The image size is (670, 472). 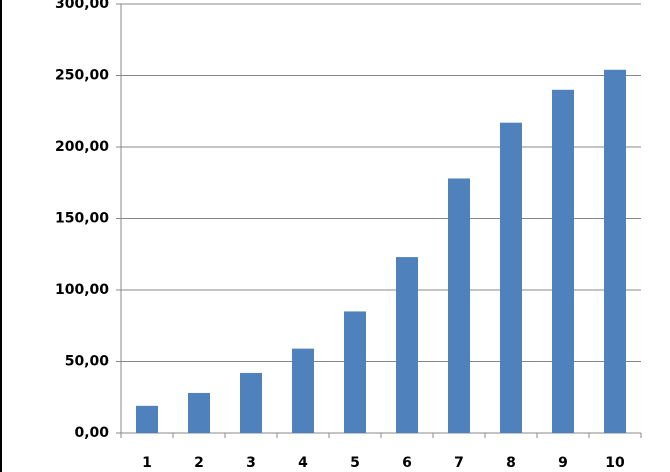 What do you see at coordinates (82, 219) in the screenshot?
I see `y-tick-label: 150,00` at bounding box center [82, 219].